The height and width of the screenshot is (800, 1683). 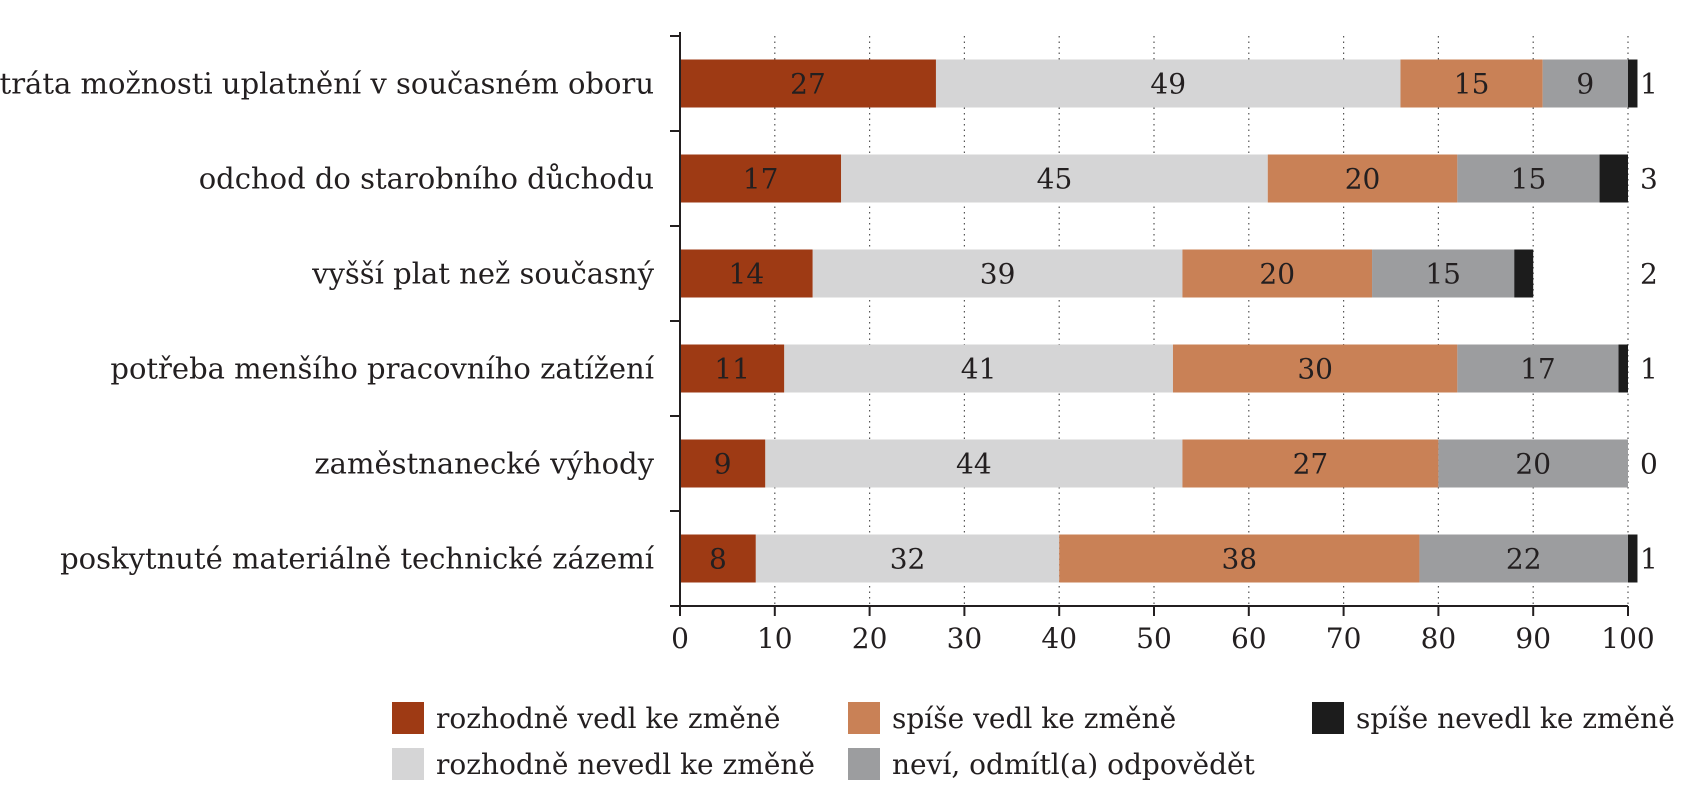 I want to click on category-label: vyšší plat než současný, so click(x=482, y=274).